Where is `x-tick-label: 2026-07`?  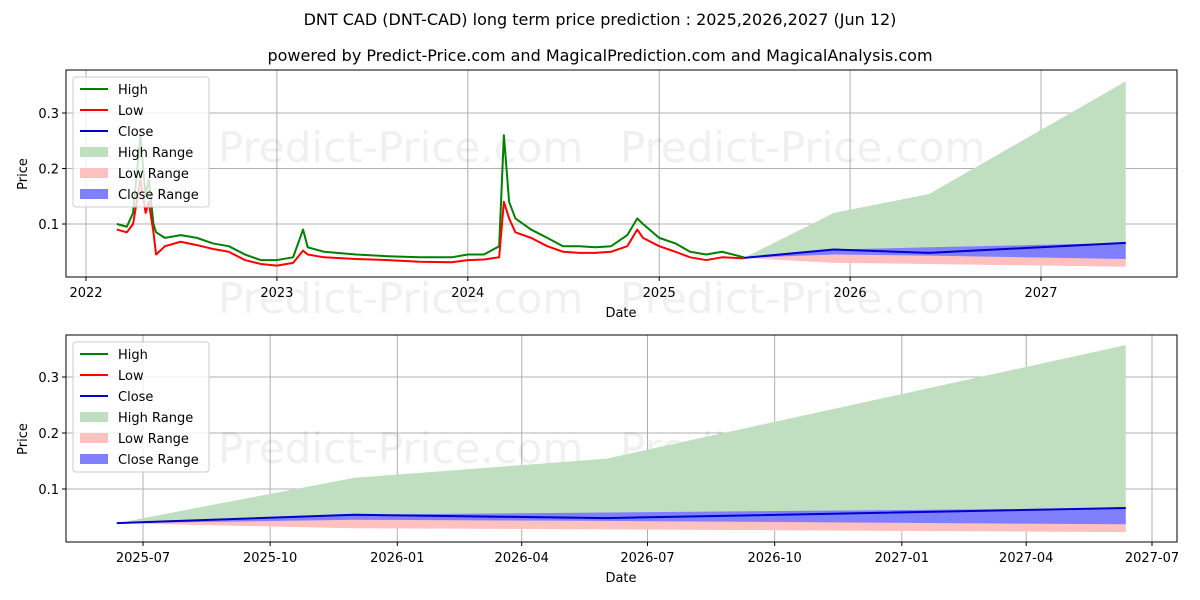 x-tick-label: 2026-07 is located at coordinates (647, 558).